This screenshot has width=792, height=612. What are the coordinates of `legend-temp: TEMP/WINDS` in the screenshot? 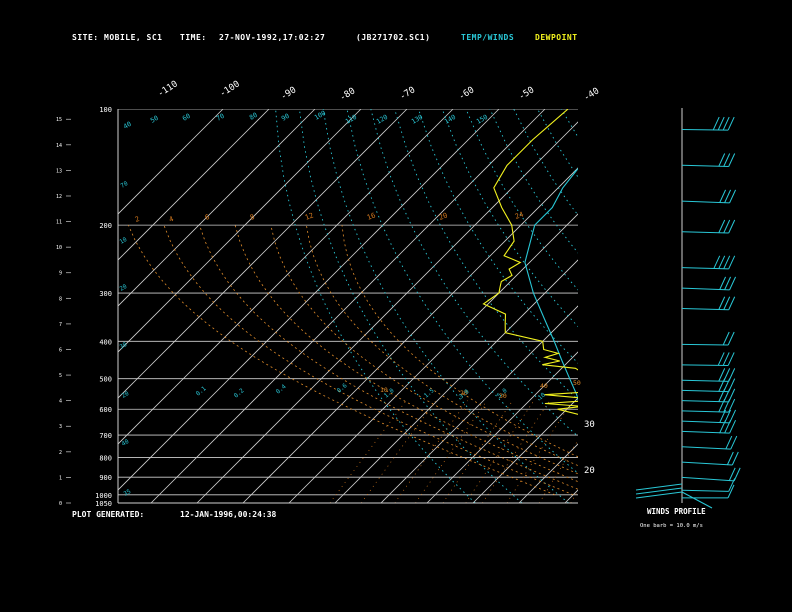 It's located at (488, 37).